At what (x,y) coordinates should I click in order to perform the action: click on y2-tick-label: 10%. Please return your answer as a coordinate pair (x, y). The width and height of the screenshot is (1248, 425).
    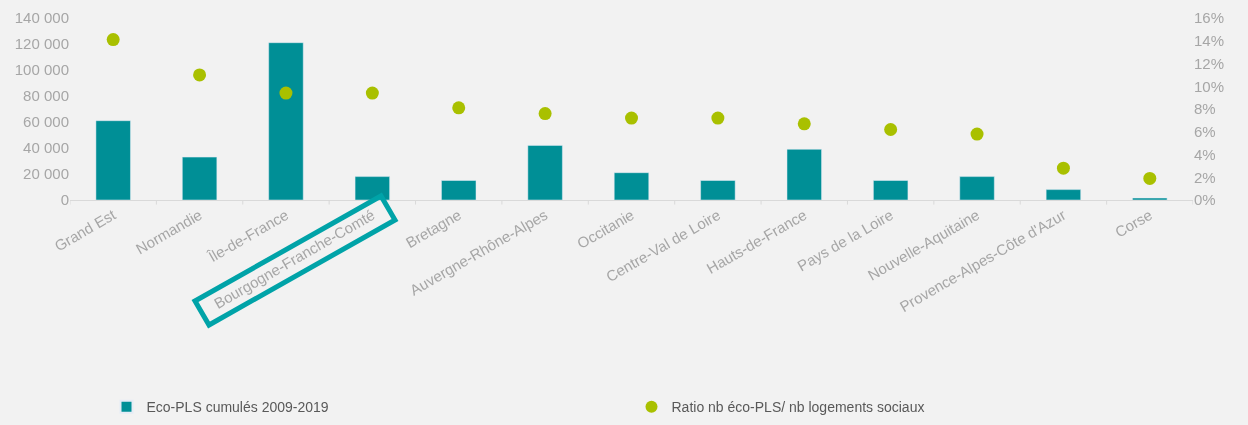
    Looking at the image, I should click on (1209, 86).